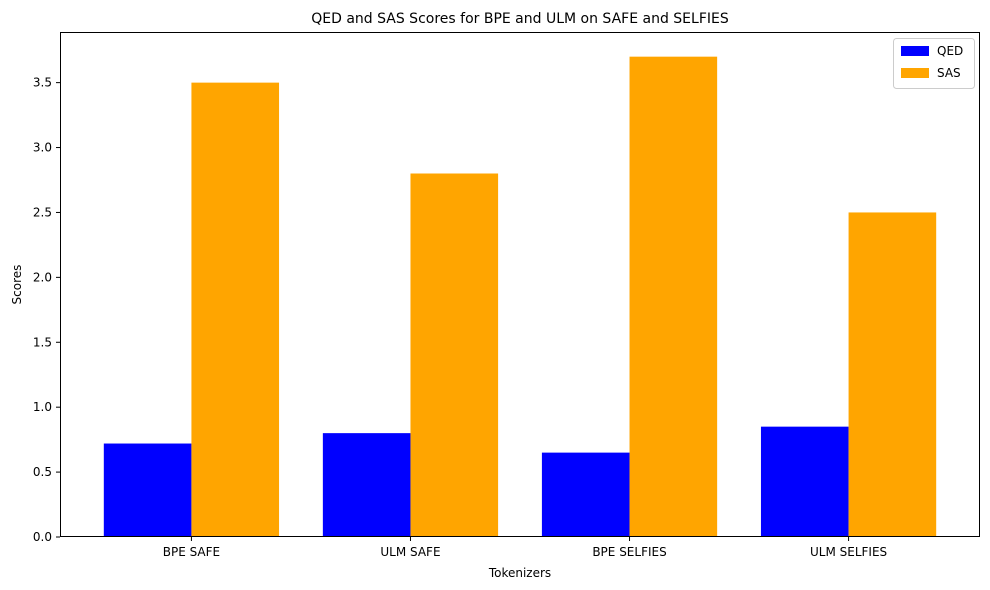 The height and width of the screenshot is (590, 990). I want to click on y-tick-label: 3.0, so click(42, 148).